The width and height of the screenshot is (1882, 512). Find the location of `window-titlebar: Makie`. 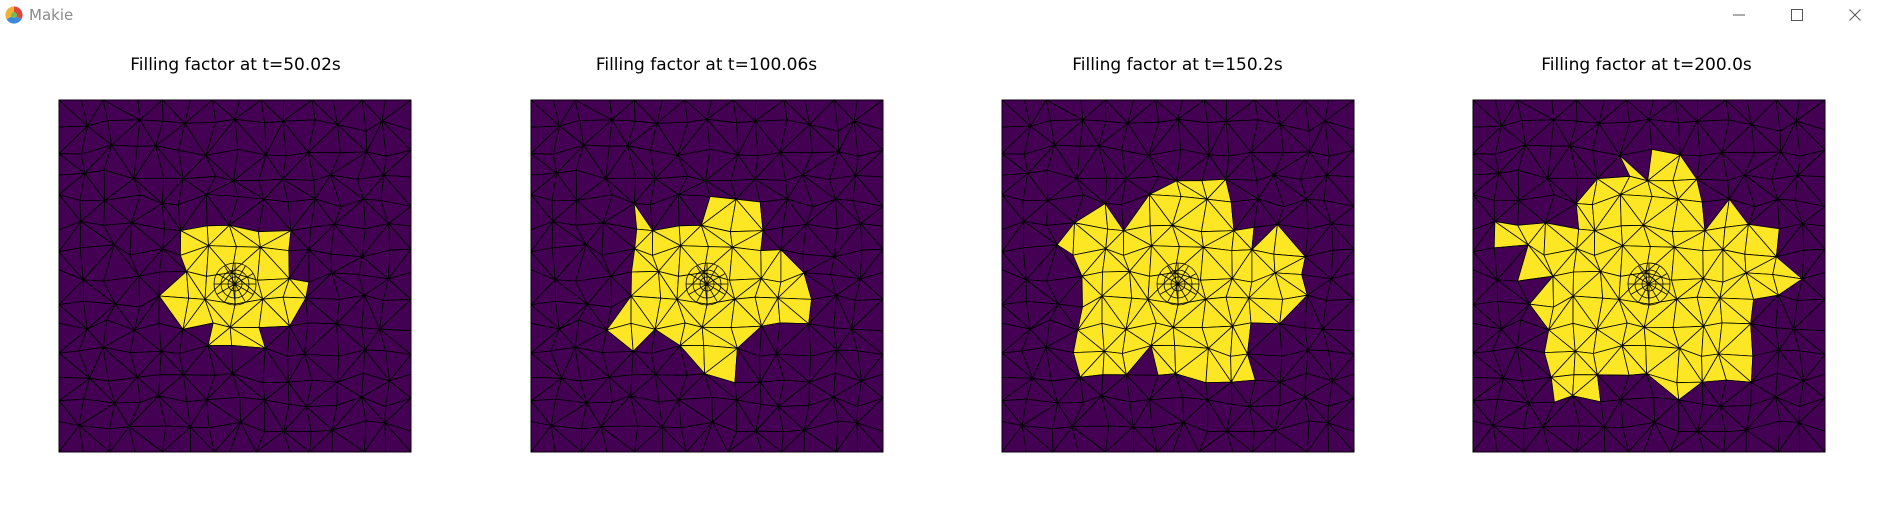

window-titlebar: Makie is located at coordinates (941, 15).